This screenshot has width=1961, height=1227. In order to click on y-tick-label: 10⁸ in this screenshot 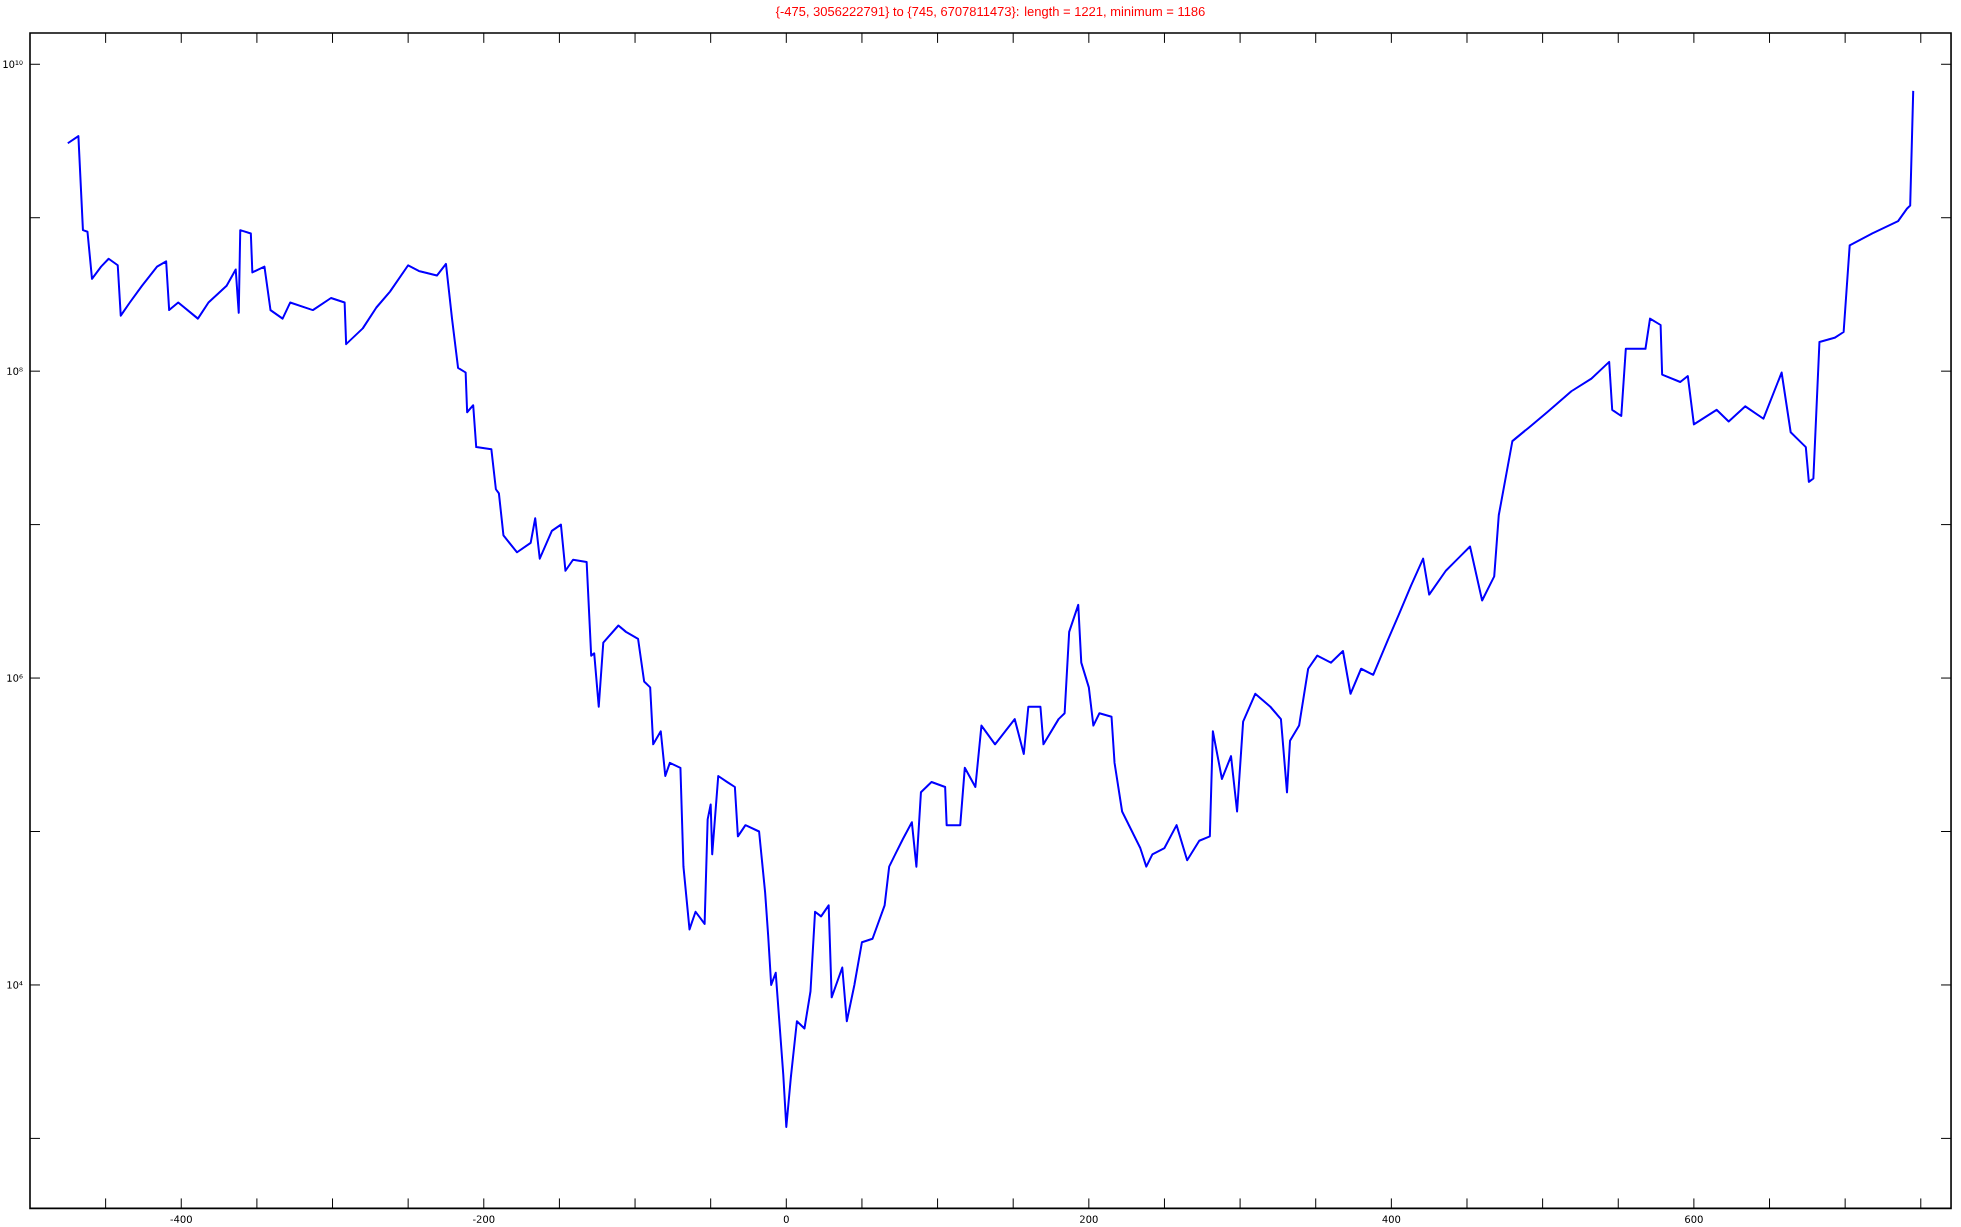, I will do `click(15, 371)`.